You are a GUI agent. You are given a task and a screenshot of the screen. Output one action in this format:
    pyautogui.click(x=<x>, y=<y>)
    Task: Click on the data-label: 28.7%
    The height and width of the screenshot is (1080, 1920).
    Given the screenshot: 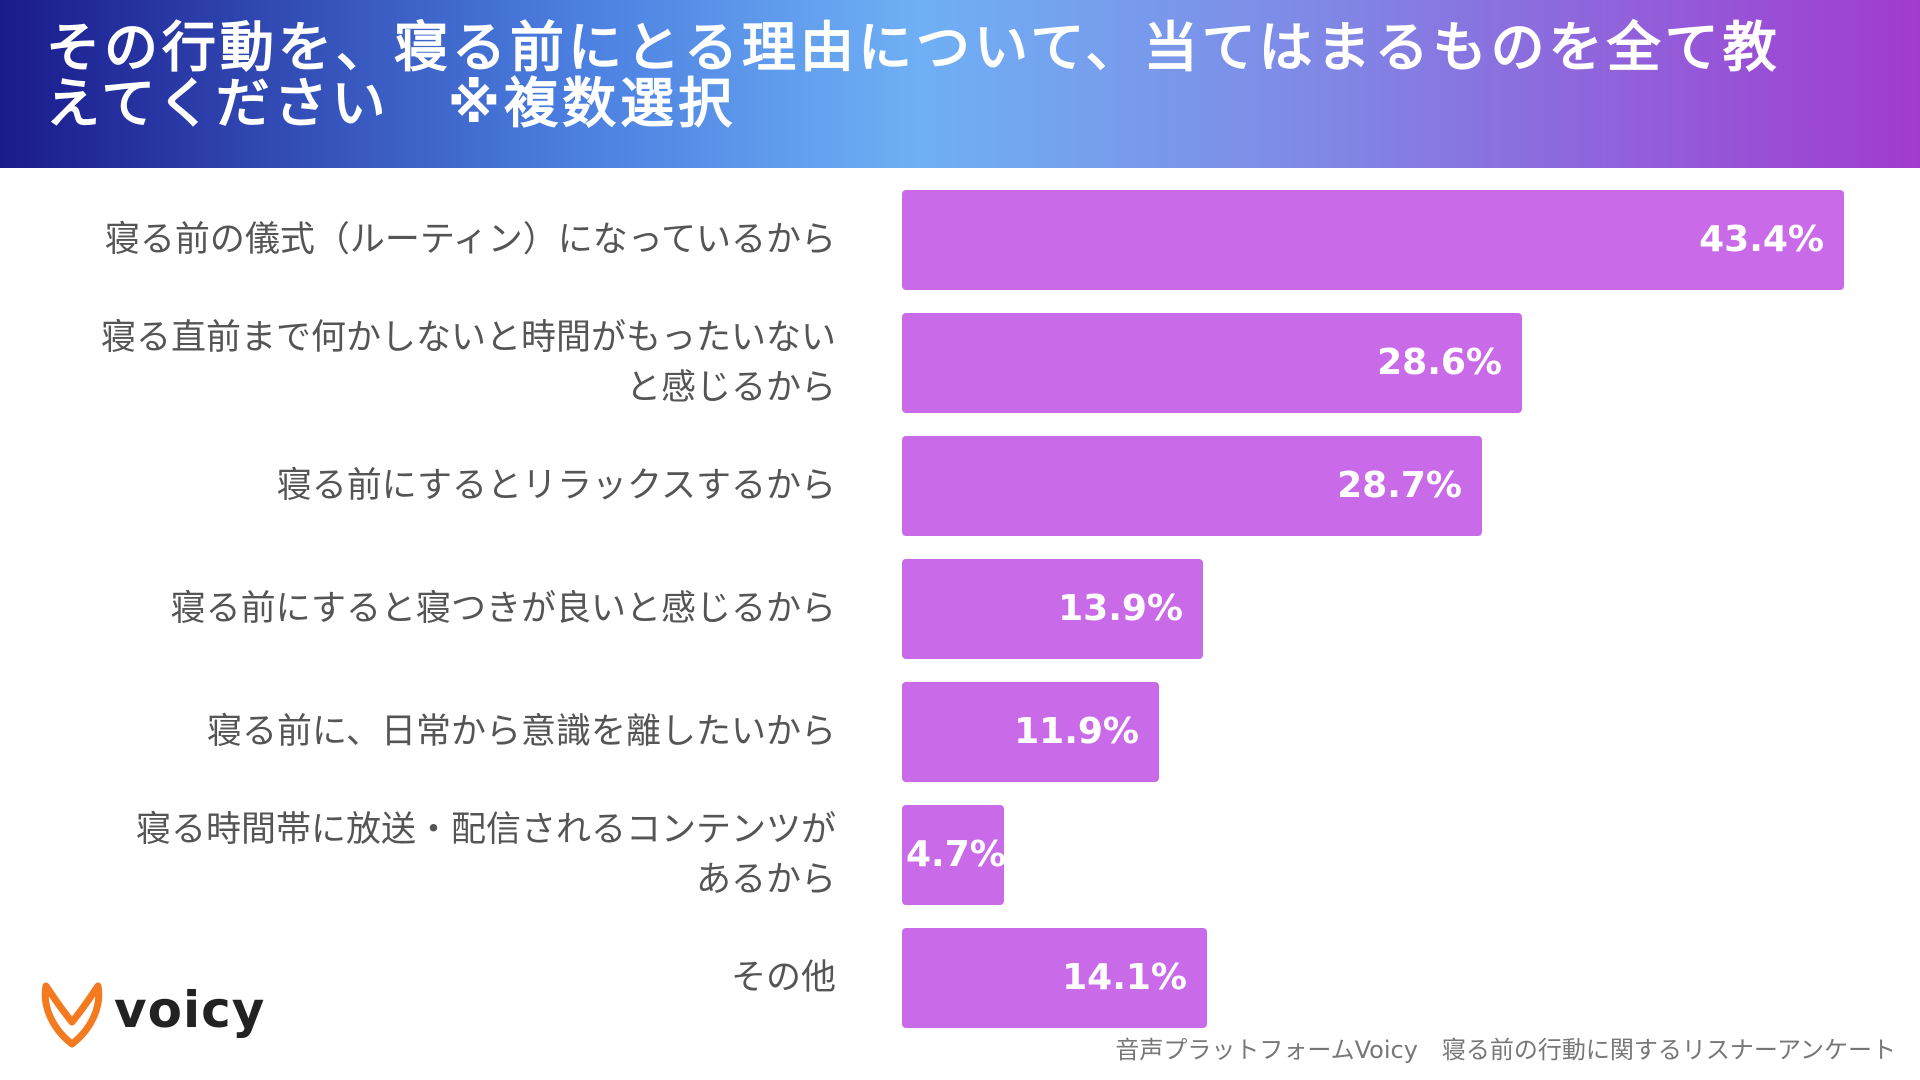 What is the action you would take?
    pyautogui.click(x=1399, y=485)
    